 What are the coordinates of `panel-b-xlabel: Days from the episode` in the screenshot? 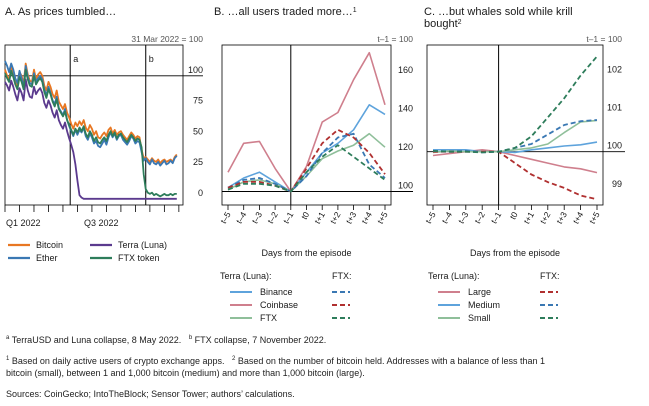 It's located at (306, 253).